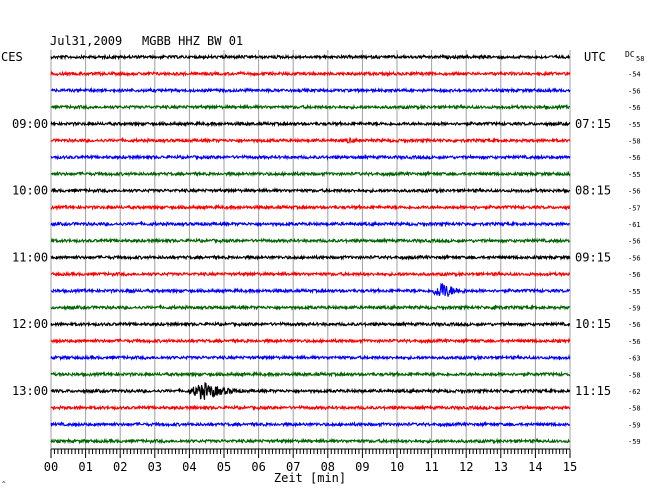 The height and width of the screenshot is (494, 650). What do you see at coordinates (293, 467) in the screenshot?
I see `x-tick-label-07: 07` at bounding box center [293, 467].